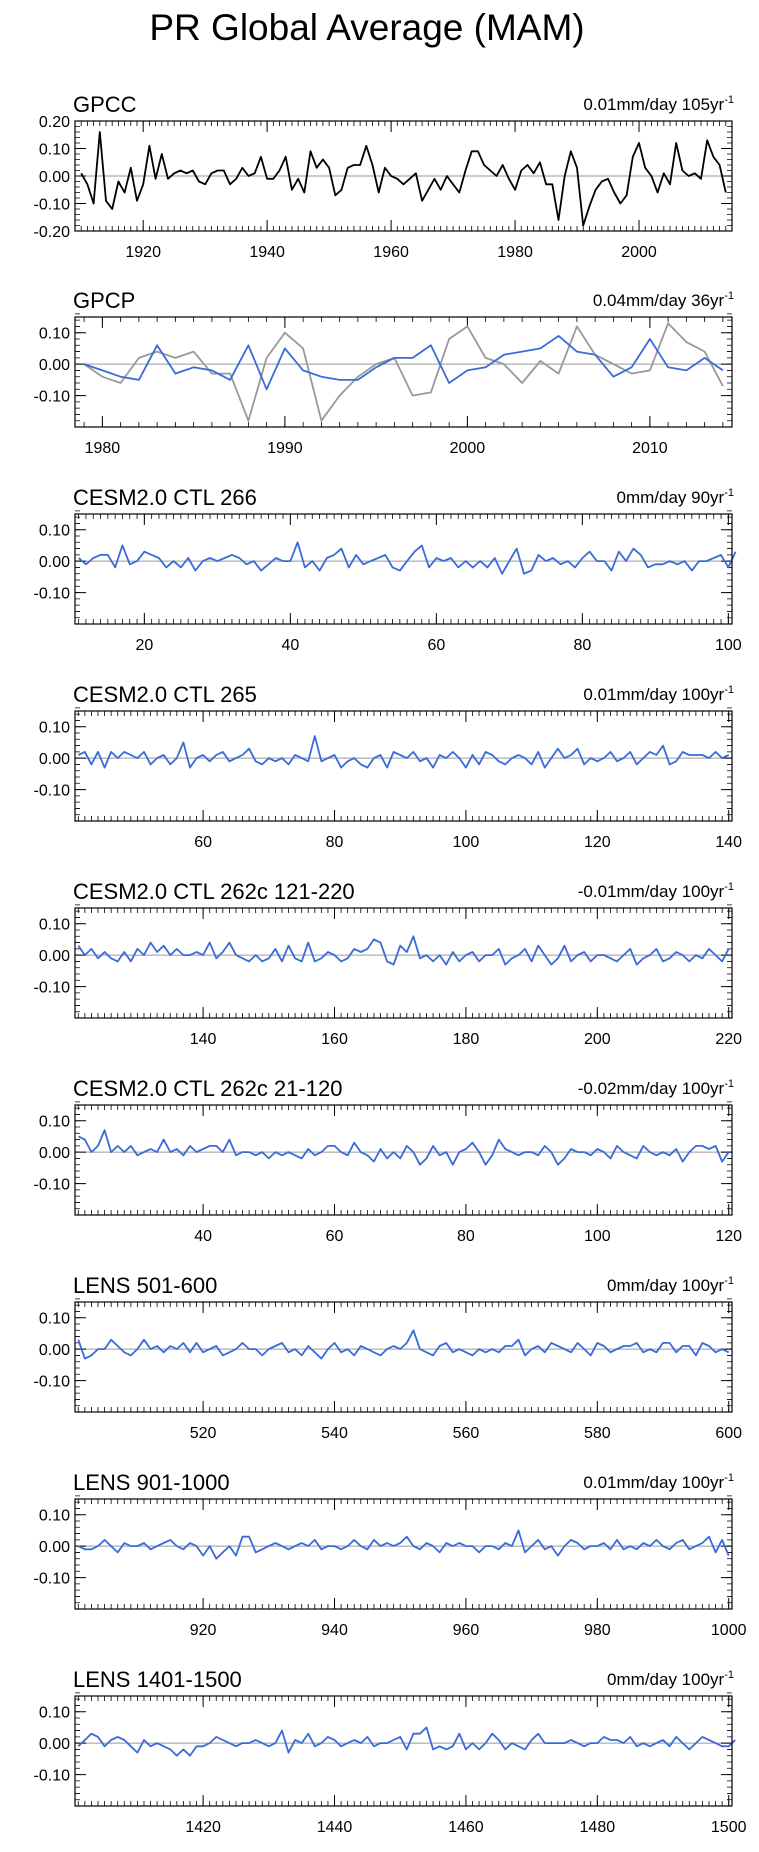 The height and width of the screenshot is (1852, 759). What do you see at coordinates (728, 1433) in the screenshot?
I see `x-tick-label: 600` at bounding box center [728, 1433].